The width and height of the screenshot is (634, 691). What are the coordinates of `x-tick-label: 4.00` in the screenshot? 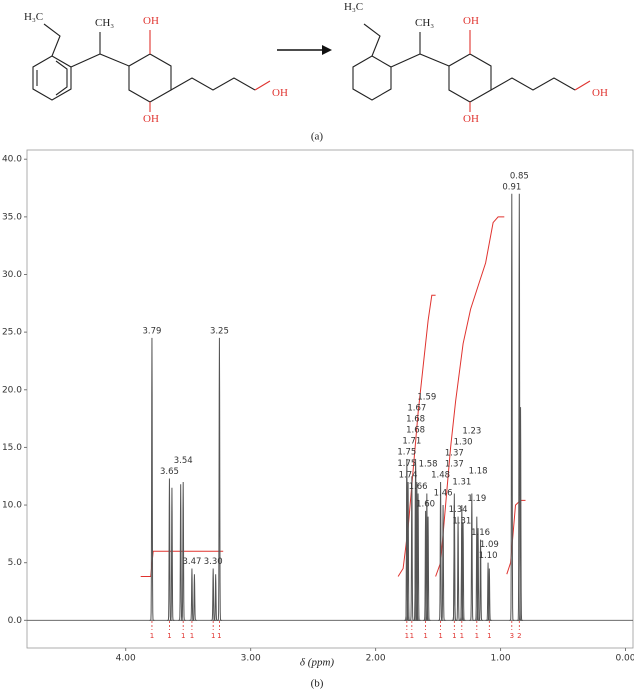 It's located at (126, 659).